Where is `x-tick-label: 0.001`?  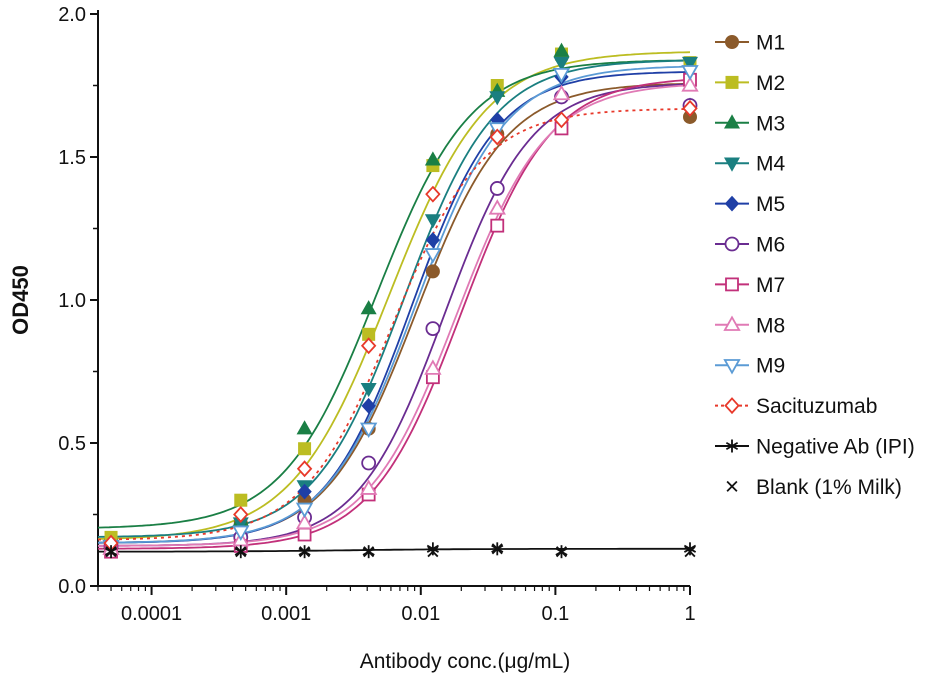
x-tick-label: 0.001 is located at coordinates (286, 614).